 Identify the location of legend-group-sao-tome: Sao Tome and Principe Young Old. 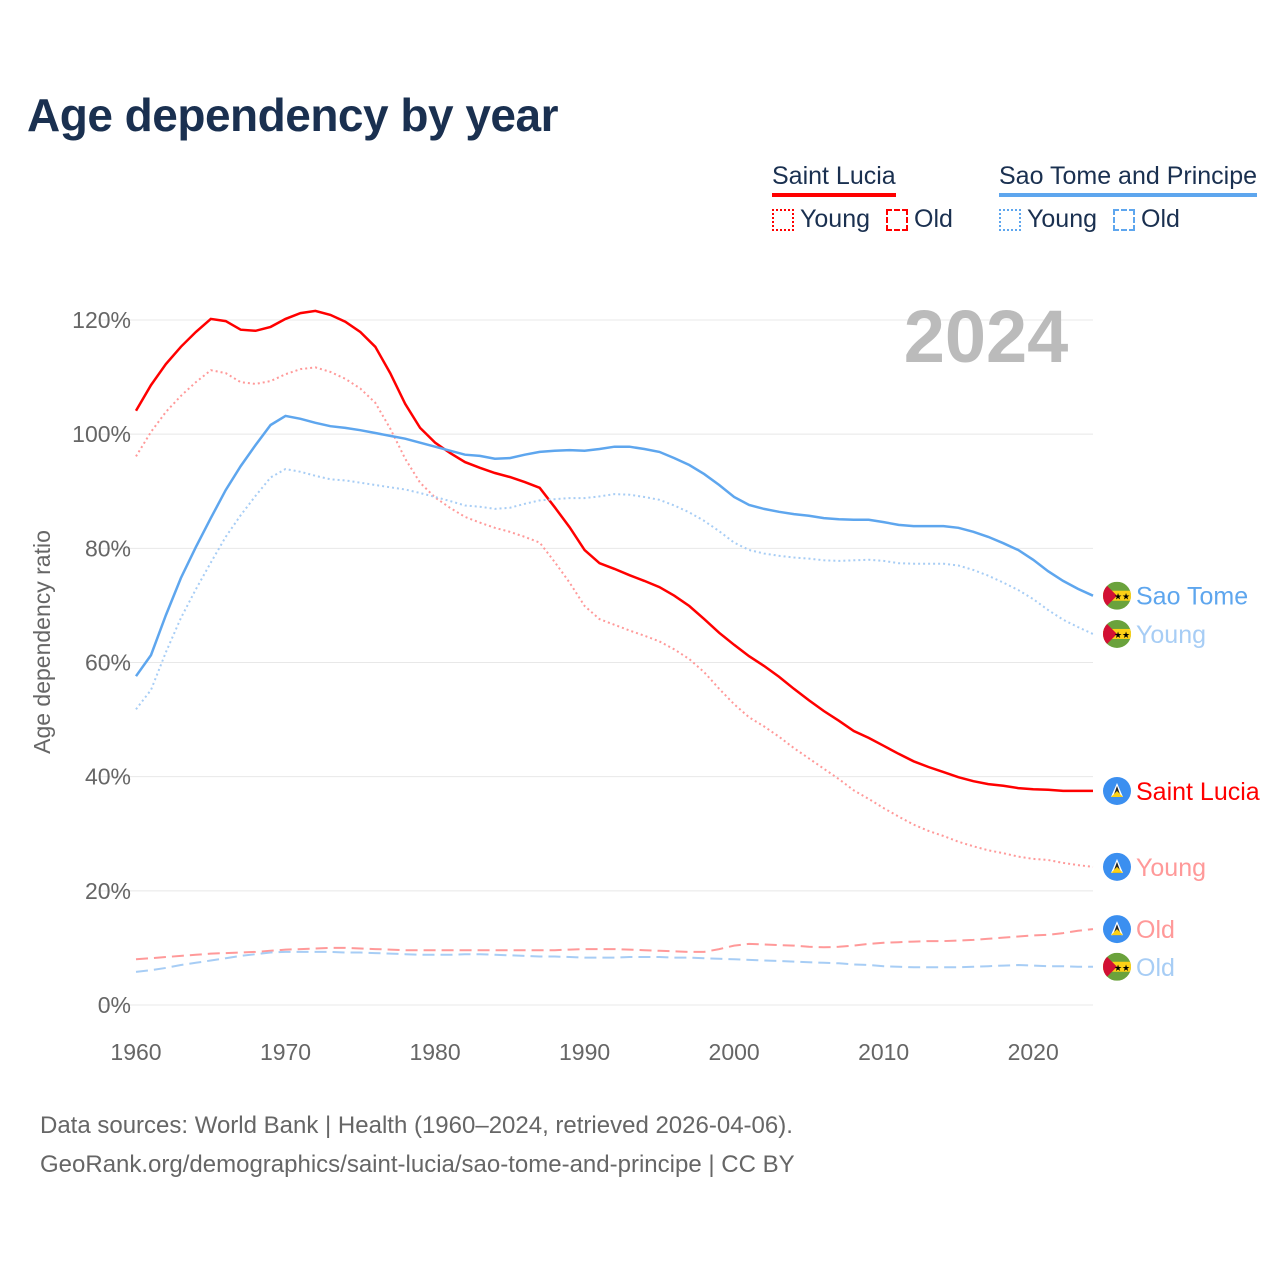
(1128, 198).